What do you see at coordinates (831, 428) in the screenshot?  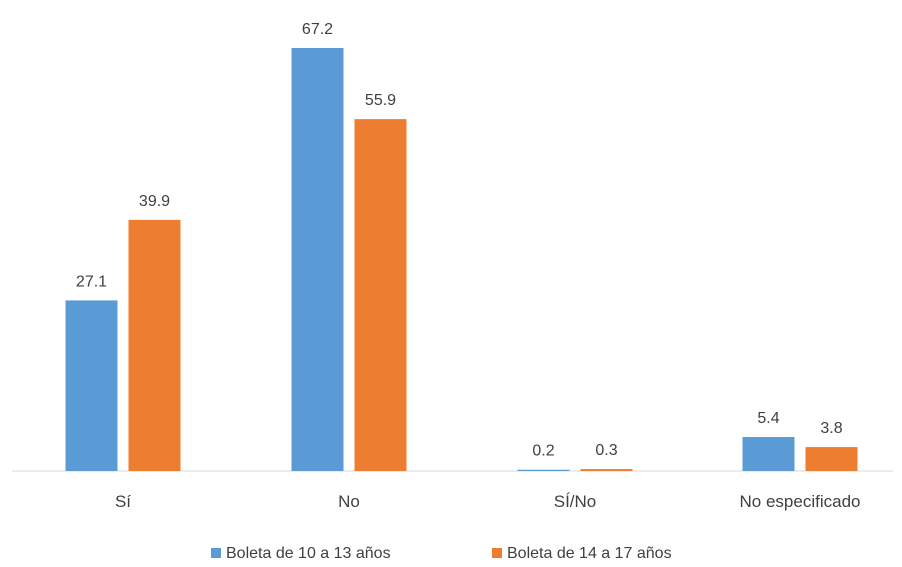 I see `value-label-series-2-cat-4: 3.8` at bounding box center [831, 428].